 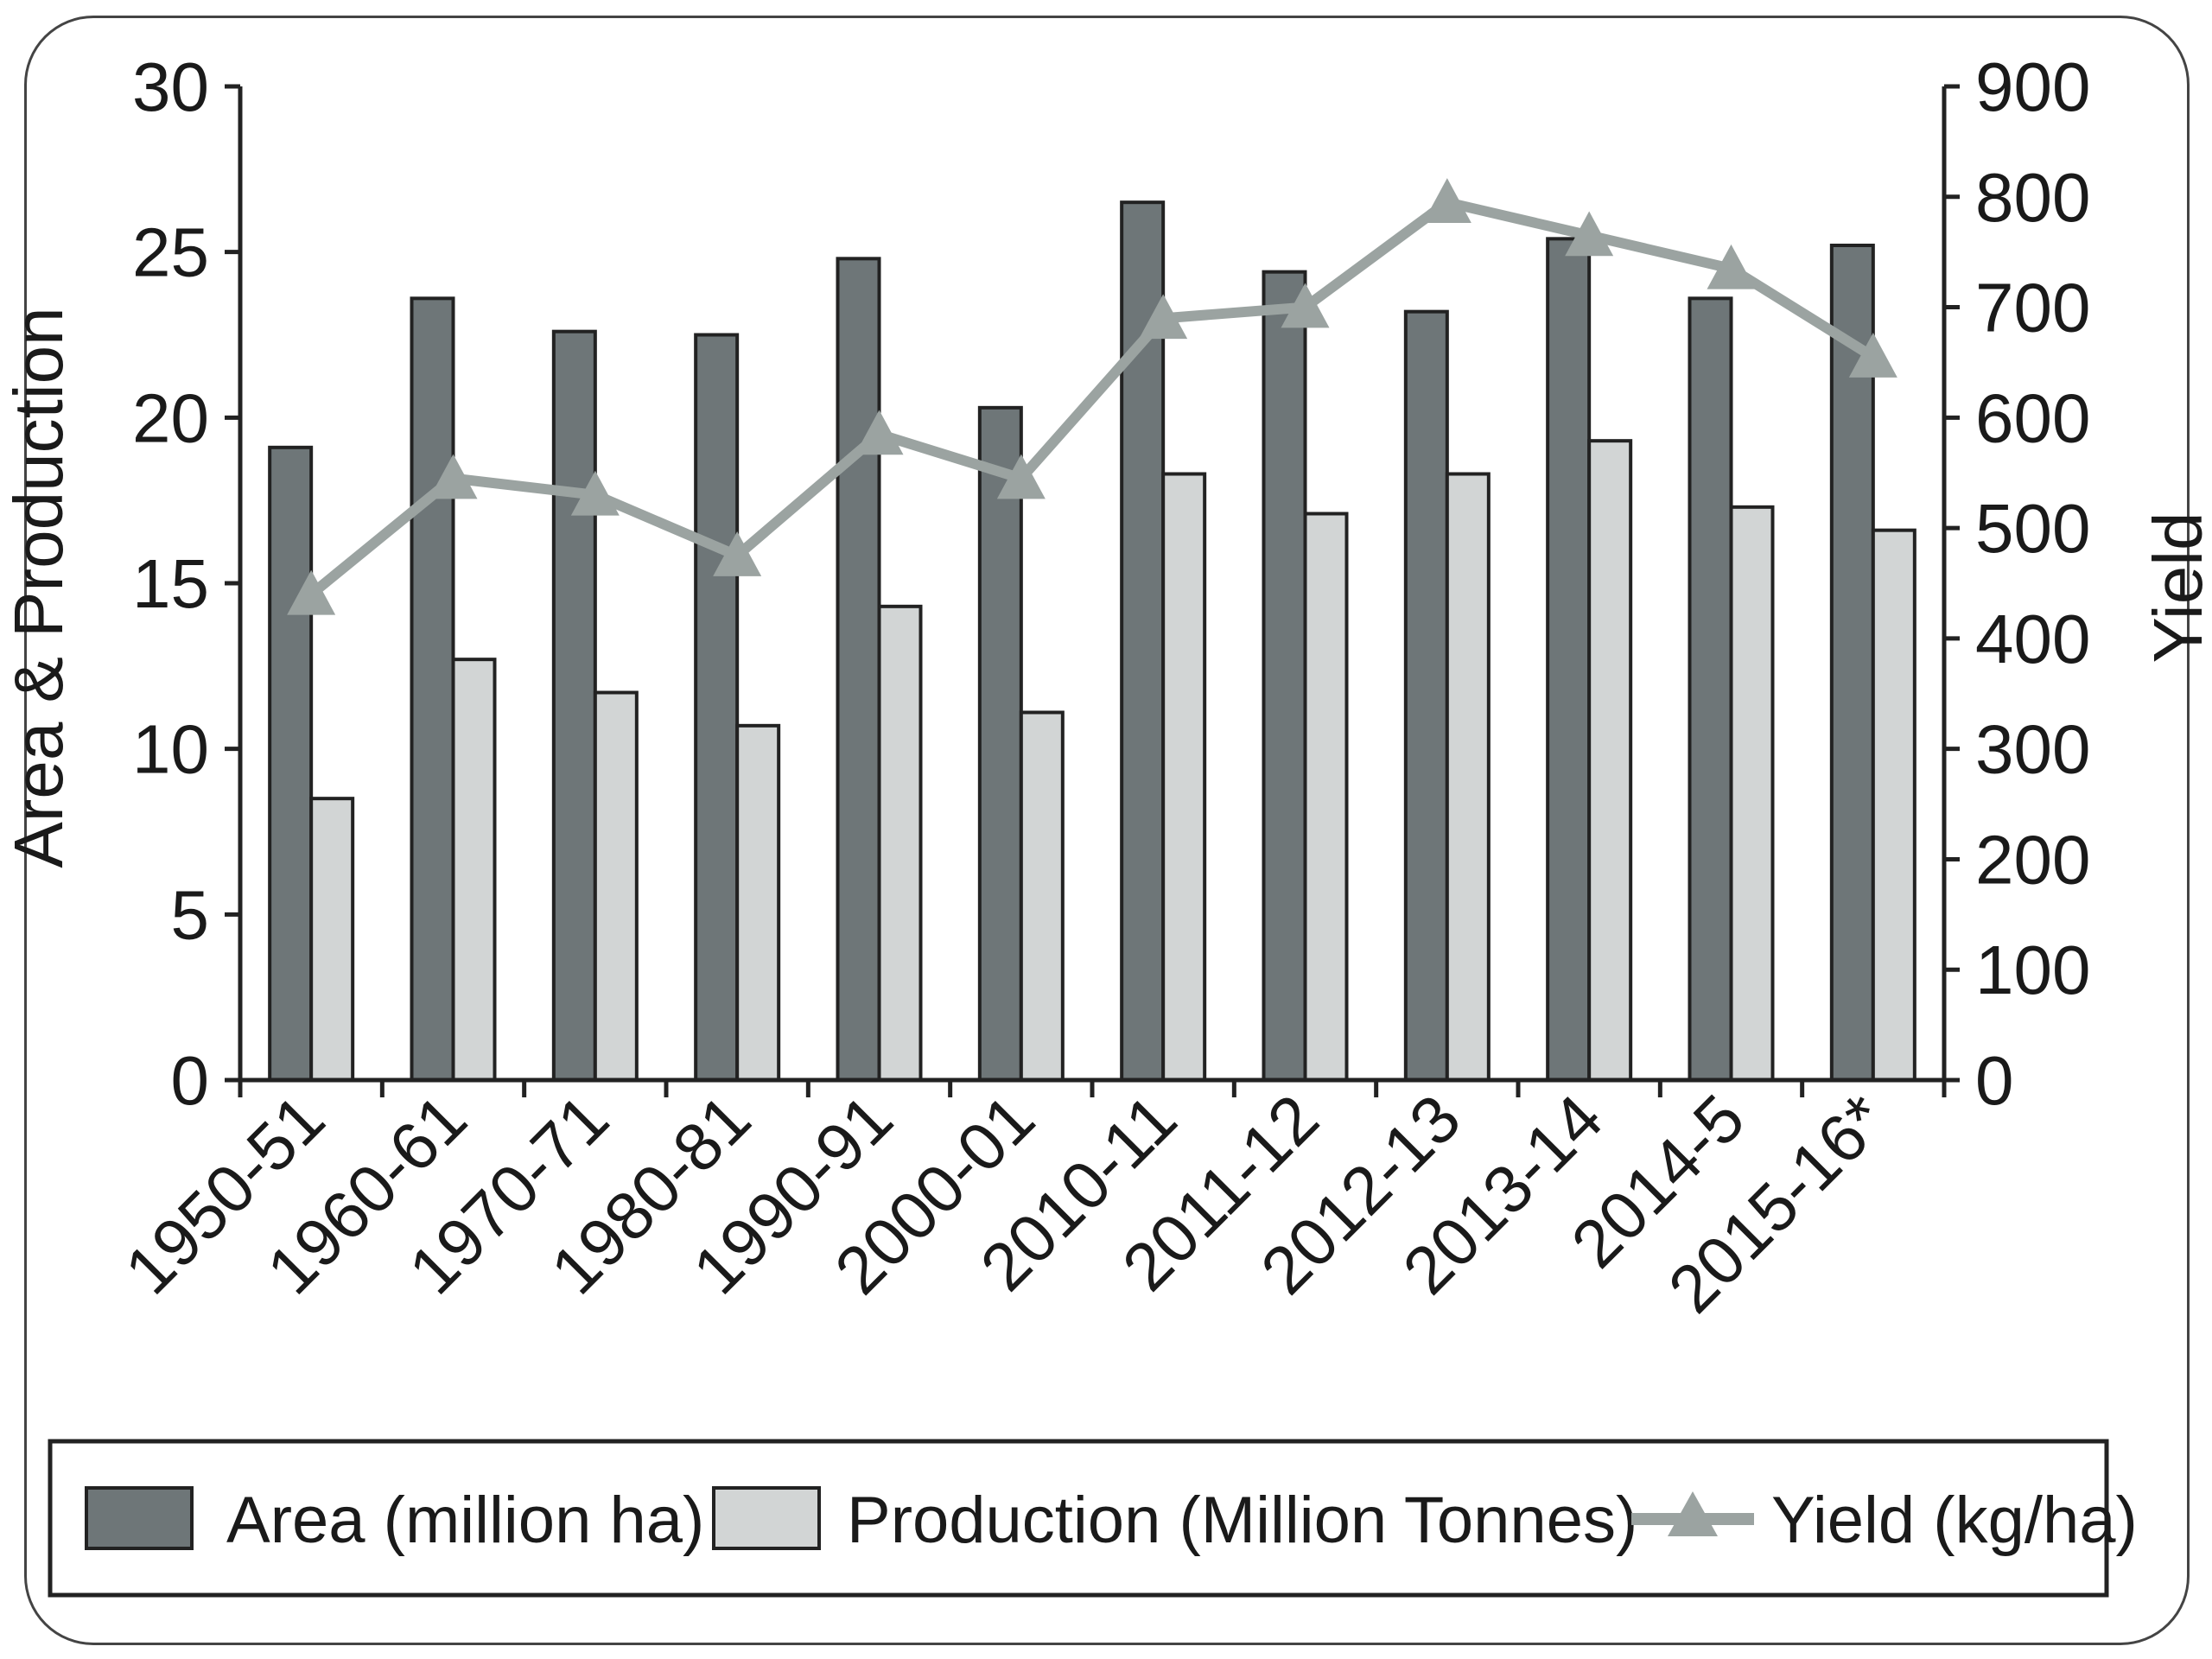 I want to click on y2-tick-label-900: 900, so click(x=2032, y=86).